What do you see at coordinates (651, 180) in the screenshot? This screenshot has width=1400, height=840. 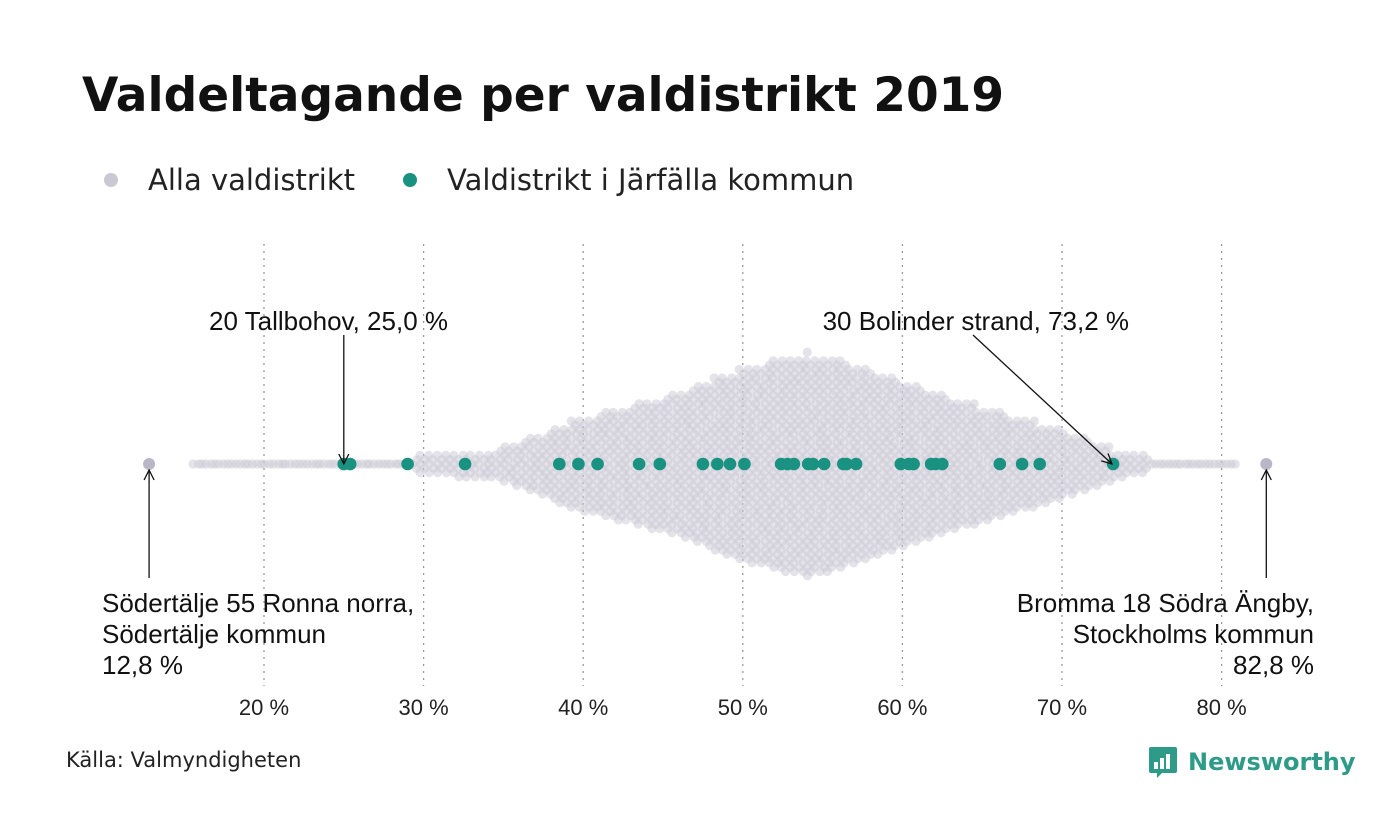 I see `legend-label-jarfalla: Valdistrikt i Järfälla kommun` at bounding box center [651, 180].